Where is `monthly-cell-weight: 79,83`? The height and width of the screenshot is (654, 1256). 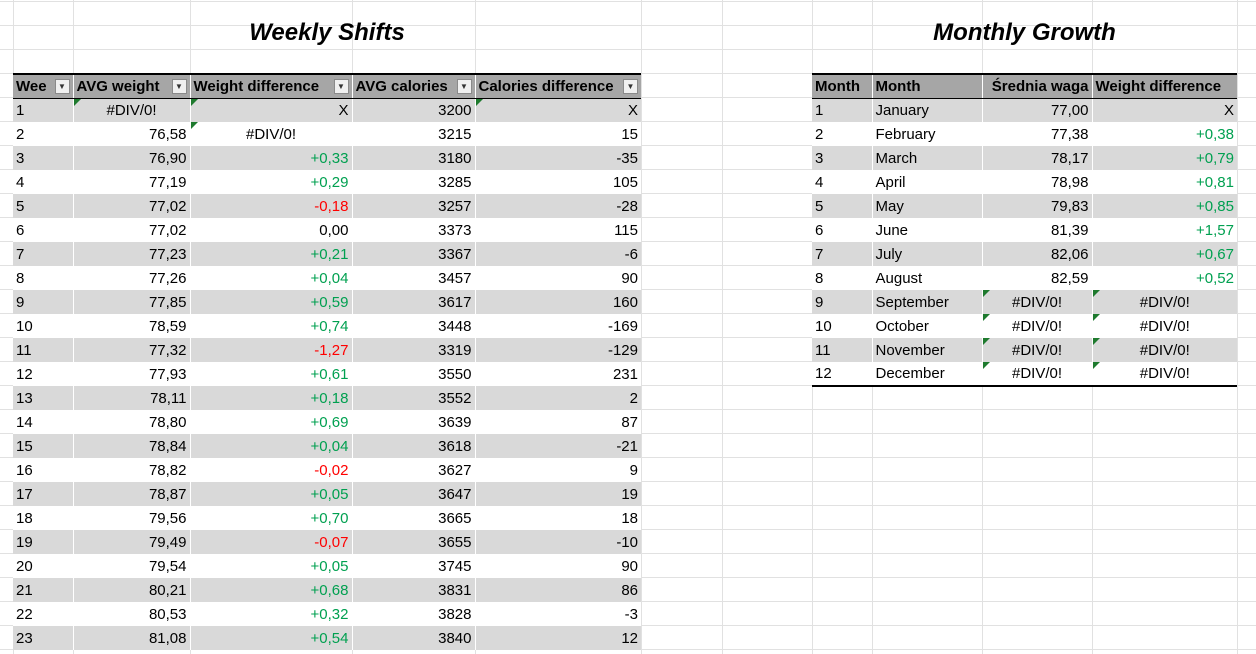 monthly-cell-weight: 79,83 is located at coordinates (1037, 206).